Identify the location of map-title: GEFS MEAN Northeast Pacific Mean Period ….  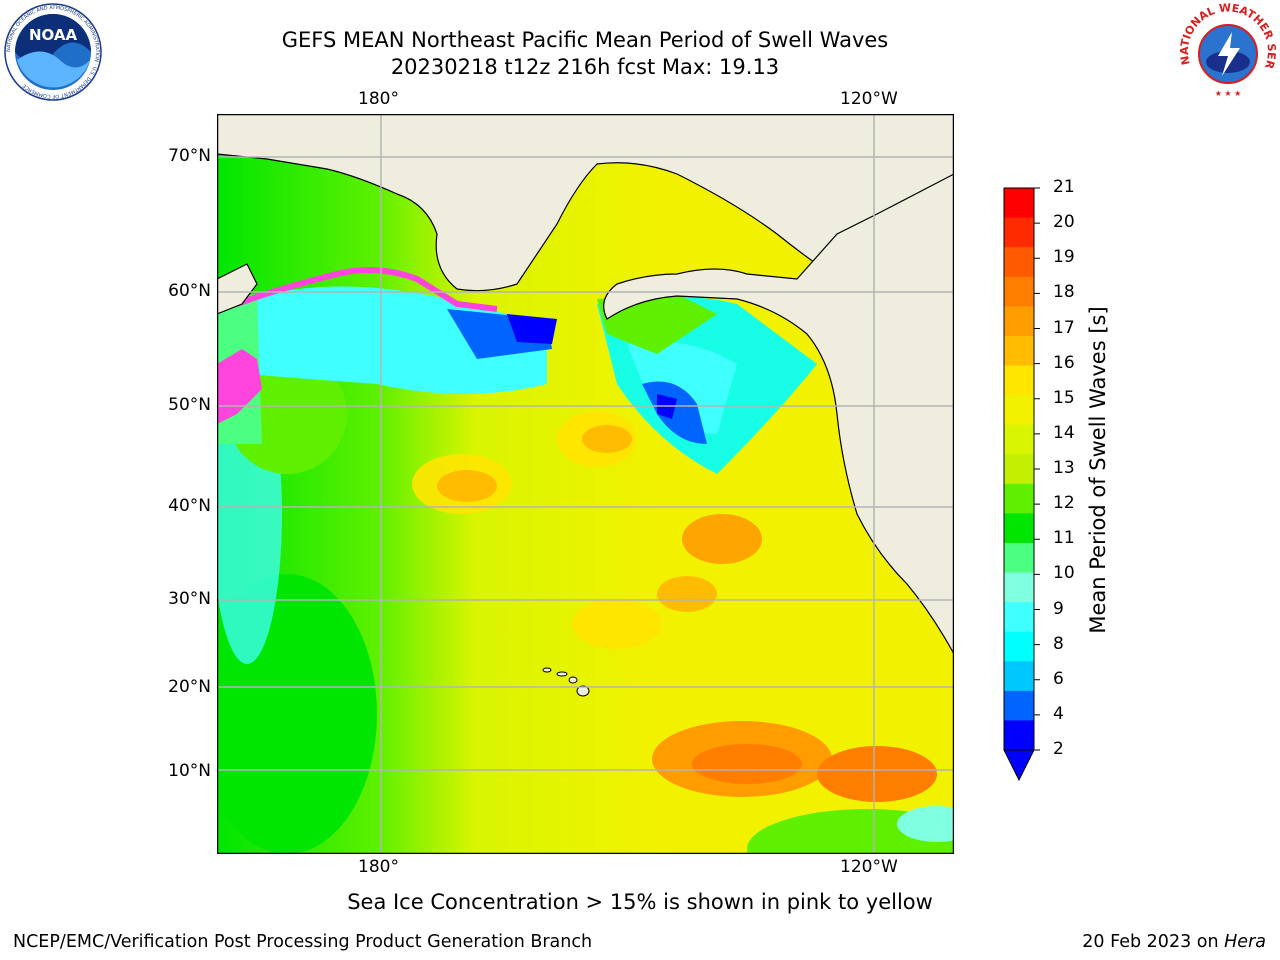
(585, 40).